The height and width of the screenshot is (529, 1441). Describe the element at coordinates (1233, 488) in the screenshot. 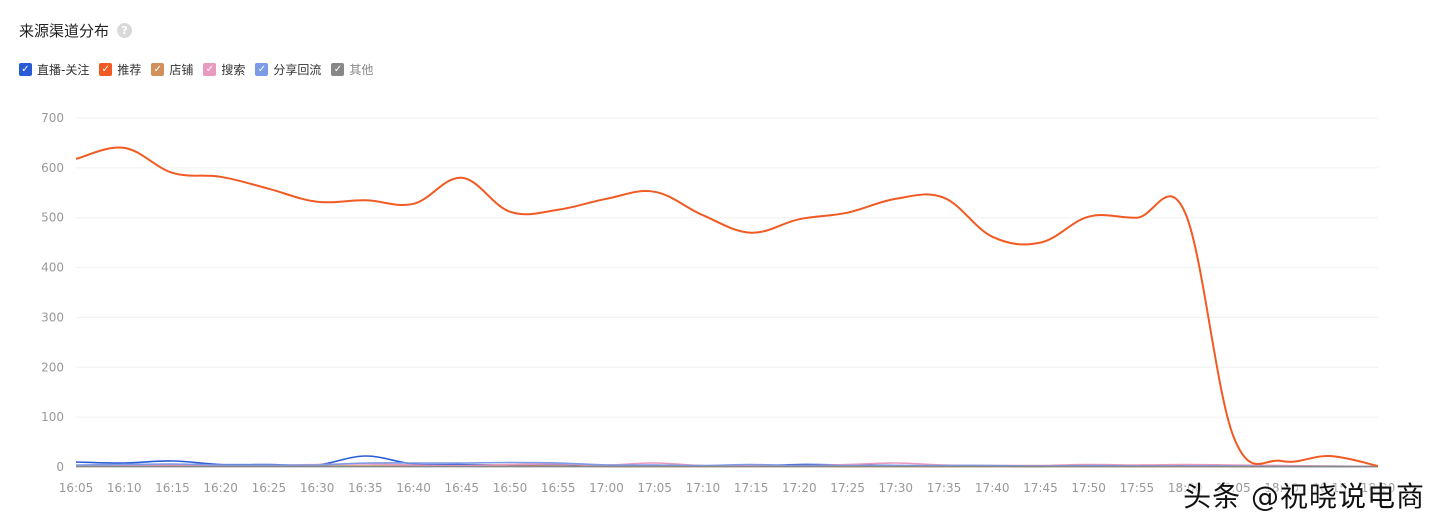

I see `x-tick-label: 18:05` at that location.